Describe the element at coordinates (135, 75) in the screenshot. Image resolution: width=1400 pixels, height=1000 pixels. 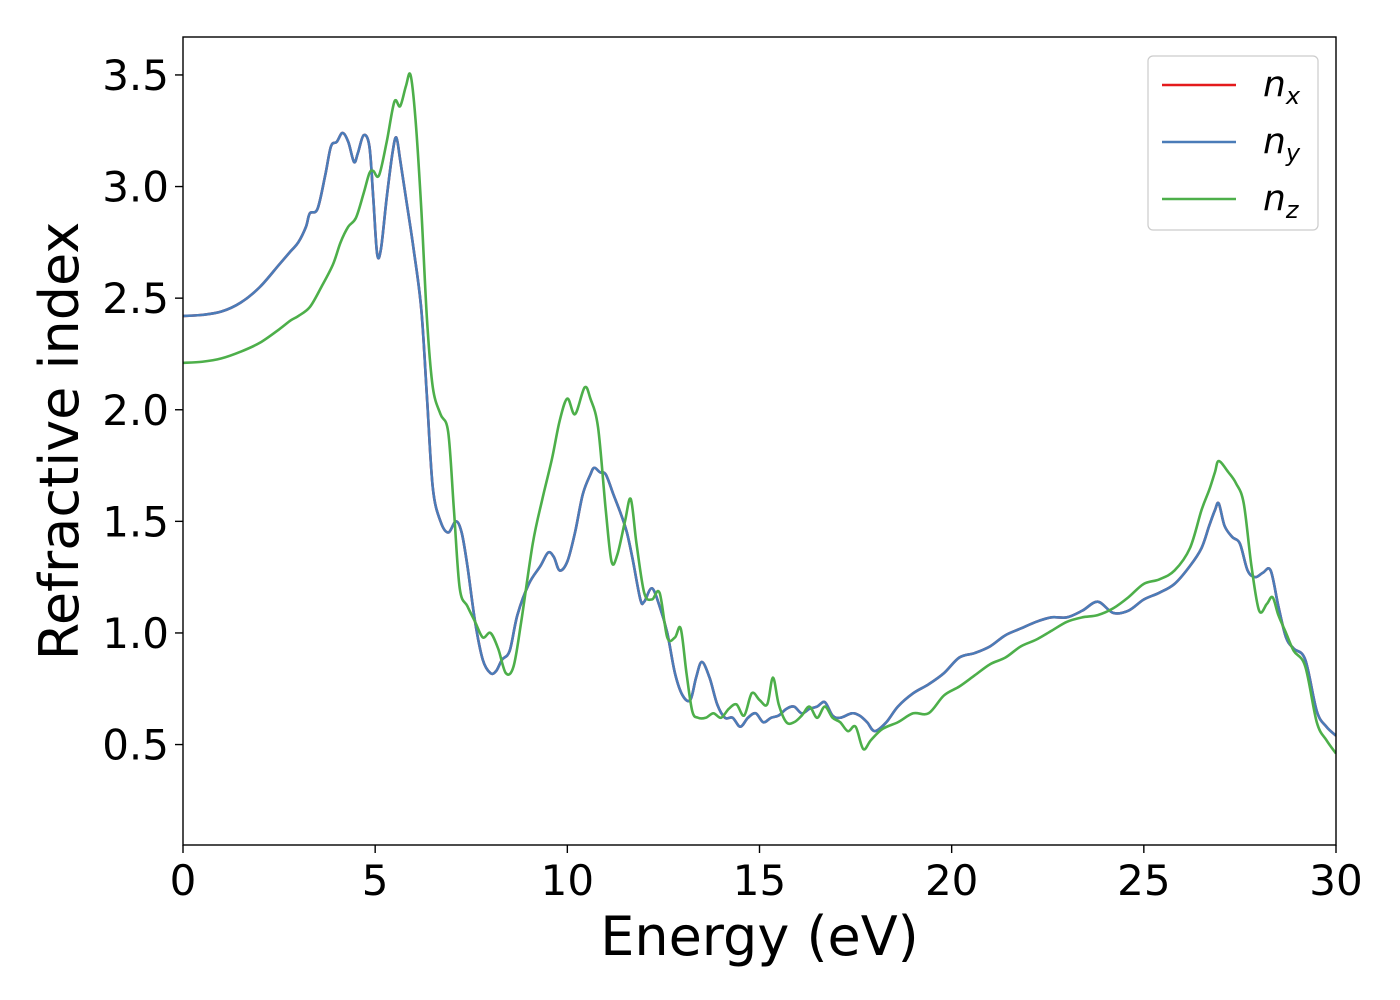
I see `y-tick-label: 3.5` at that location.